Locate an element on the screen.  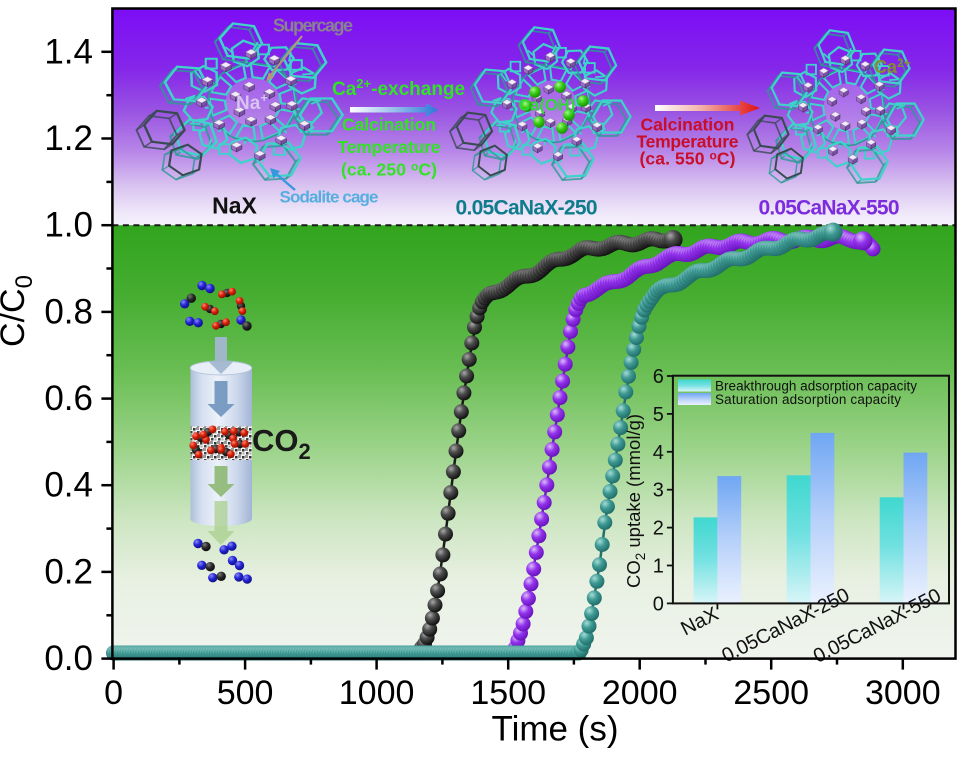
svg-text: Ca(OH)+ is located at coordinates (549, 105).